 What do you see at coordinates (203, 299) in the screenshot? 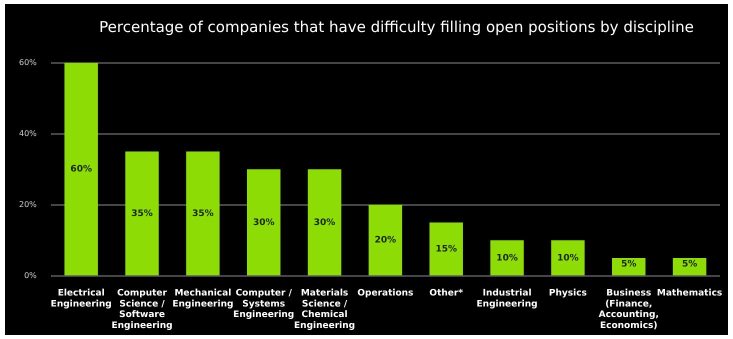
I see `x-tick-label: Mechanical Engineering` at bounding box center [203, 299].